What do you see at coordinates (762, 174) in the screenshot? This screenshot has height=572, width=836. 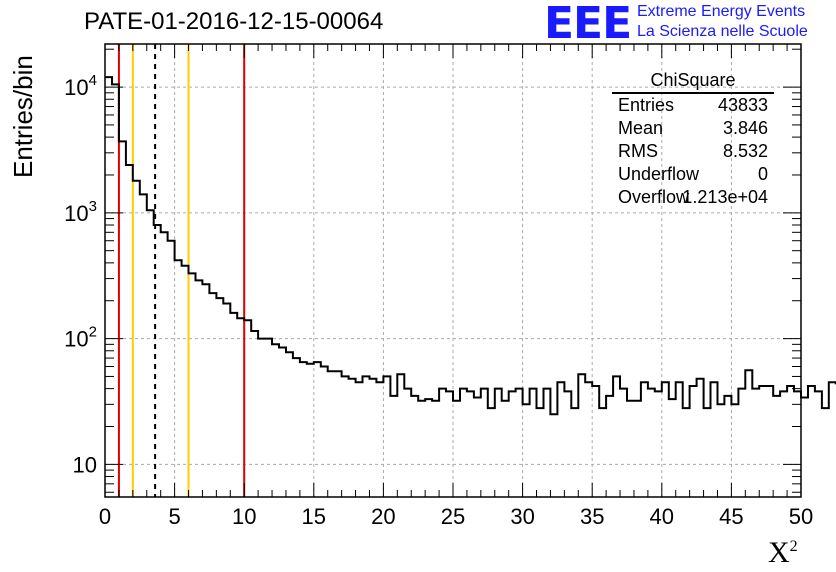 I see `stats-value: 0` at bounding box center [762, 174].